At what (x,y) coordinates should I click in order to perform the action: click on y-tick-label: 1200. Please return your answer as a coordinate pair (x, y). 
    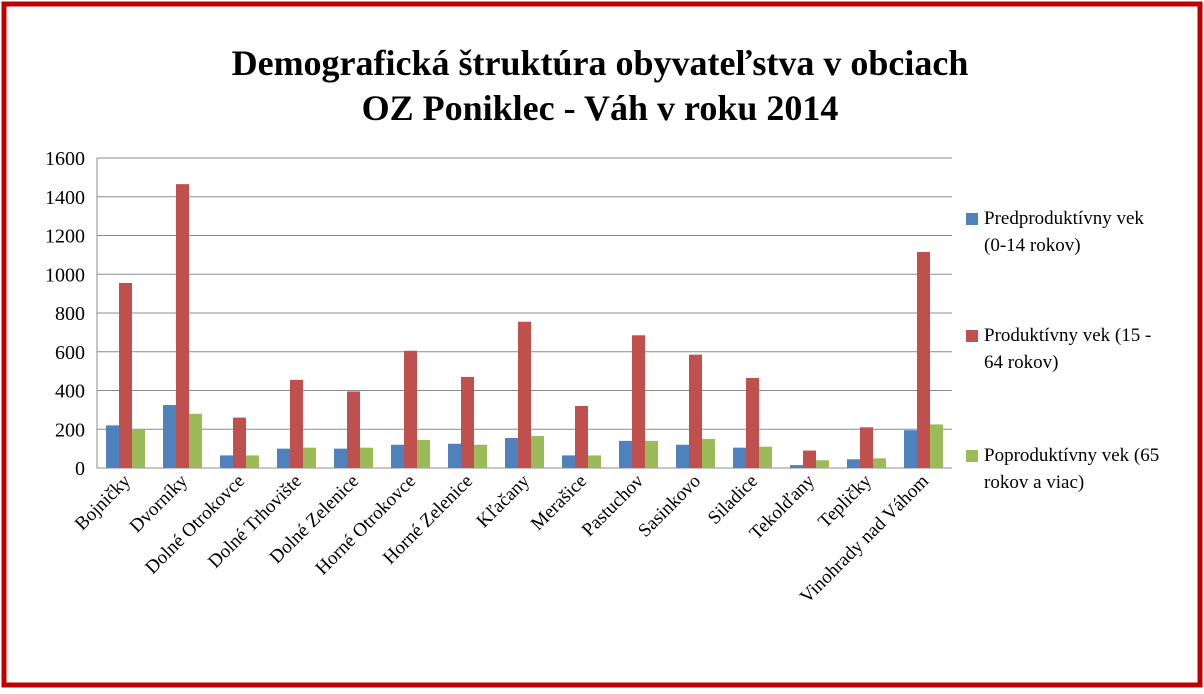
    Looking at the image, I should click on (65, 237).